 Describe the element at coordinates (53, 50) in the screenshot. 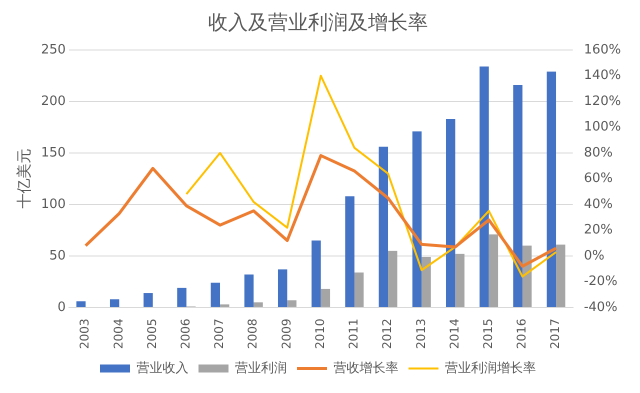

I see `y-tick-label: 250` at that location.